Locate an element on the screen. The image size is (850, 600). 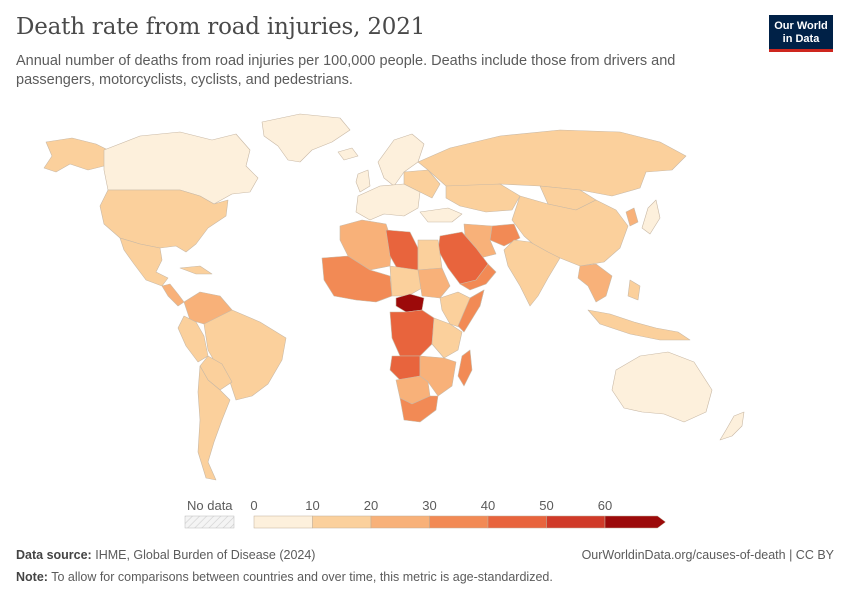
region-iceland is located at coordinates (348, 154).